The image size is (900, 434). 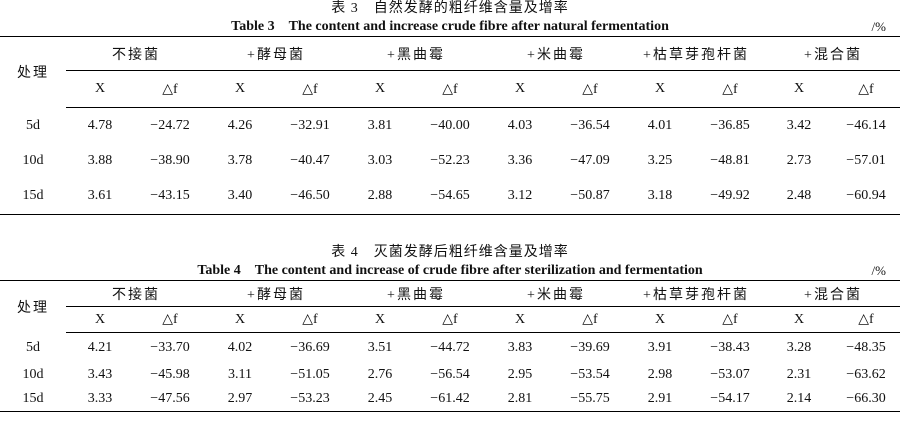 What do you see at coordinates (799, 196) in the screenshot?
I see `cell: 2.48` at bounding box center [799, 196].